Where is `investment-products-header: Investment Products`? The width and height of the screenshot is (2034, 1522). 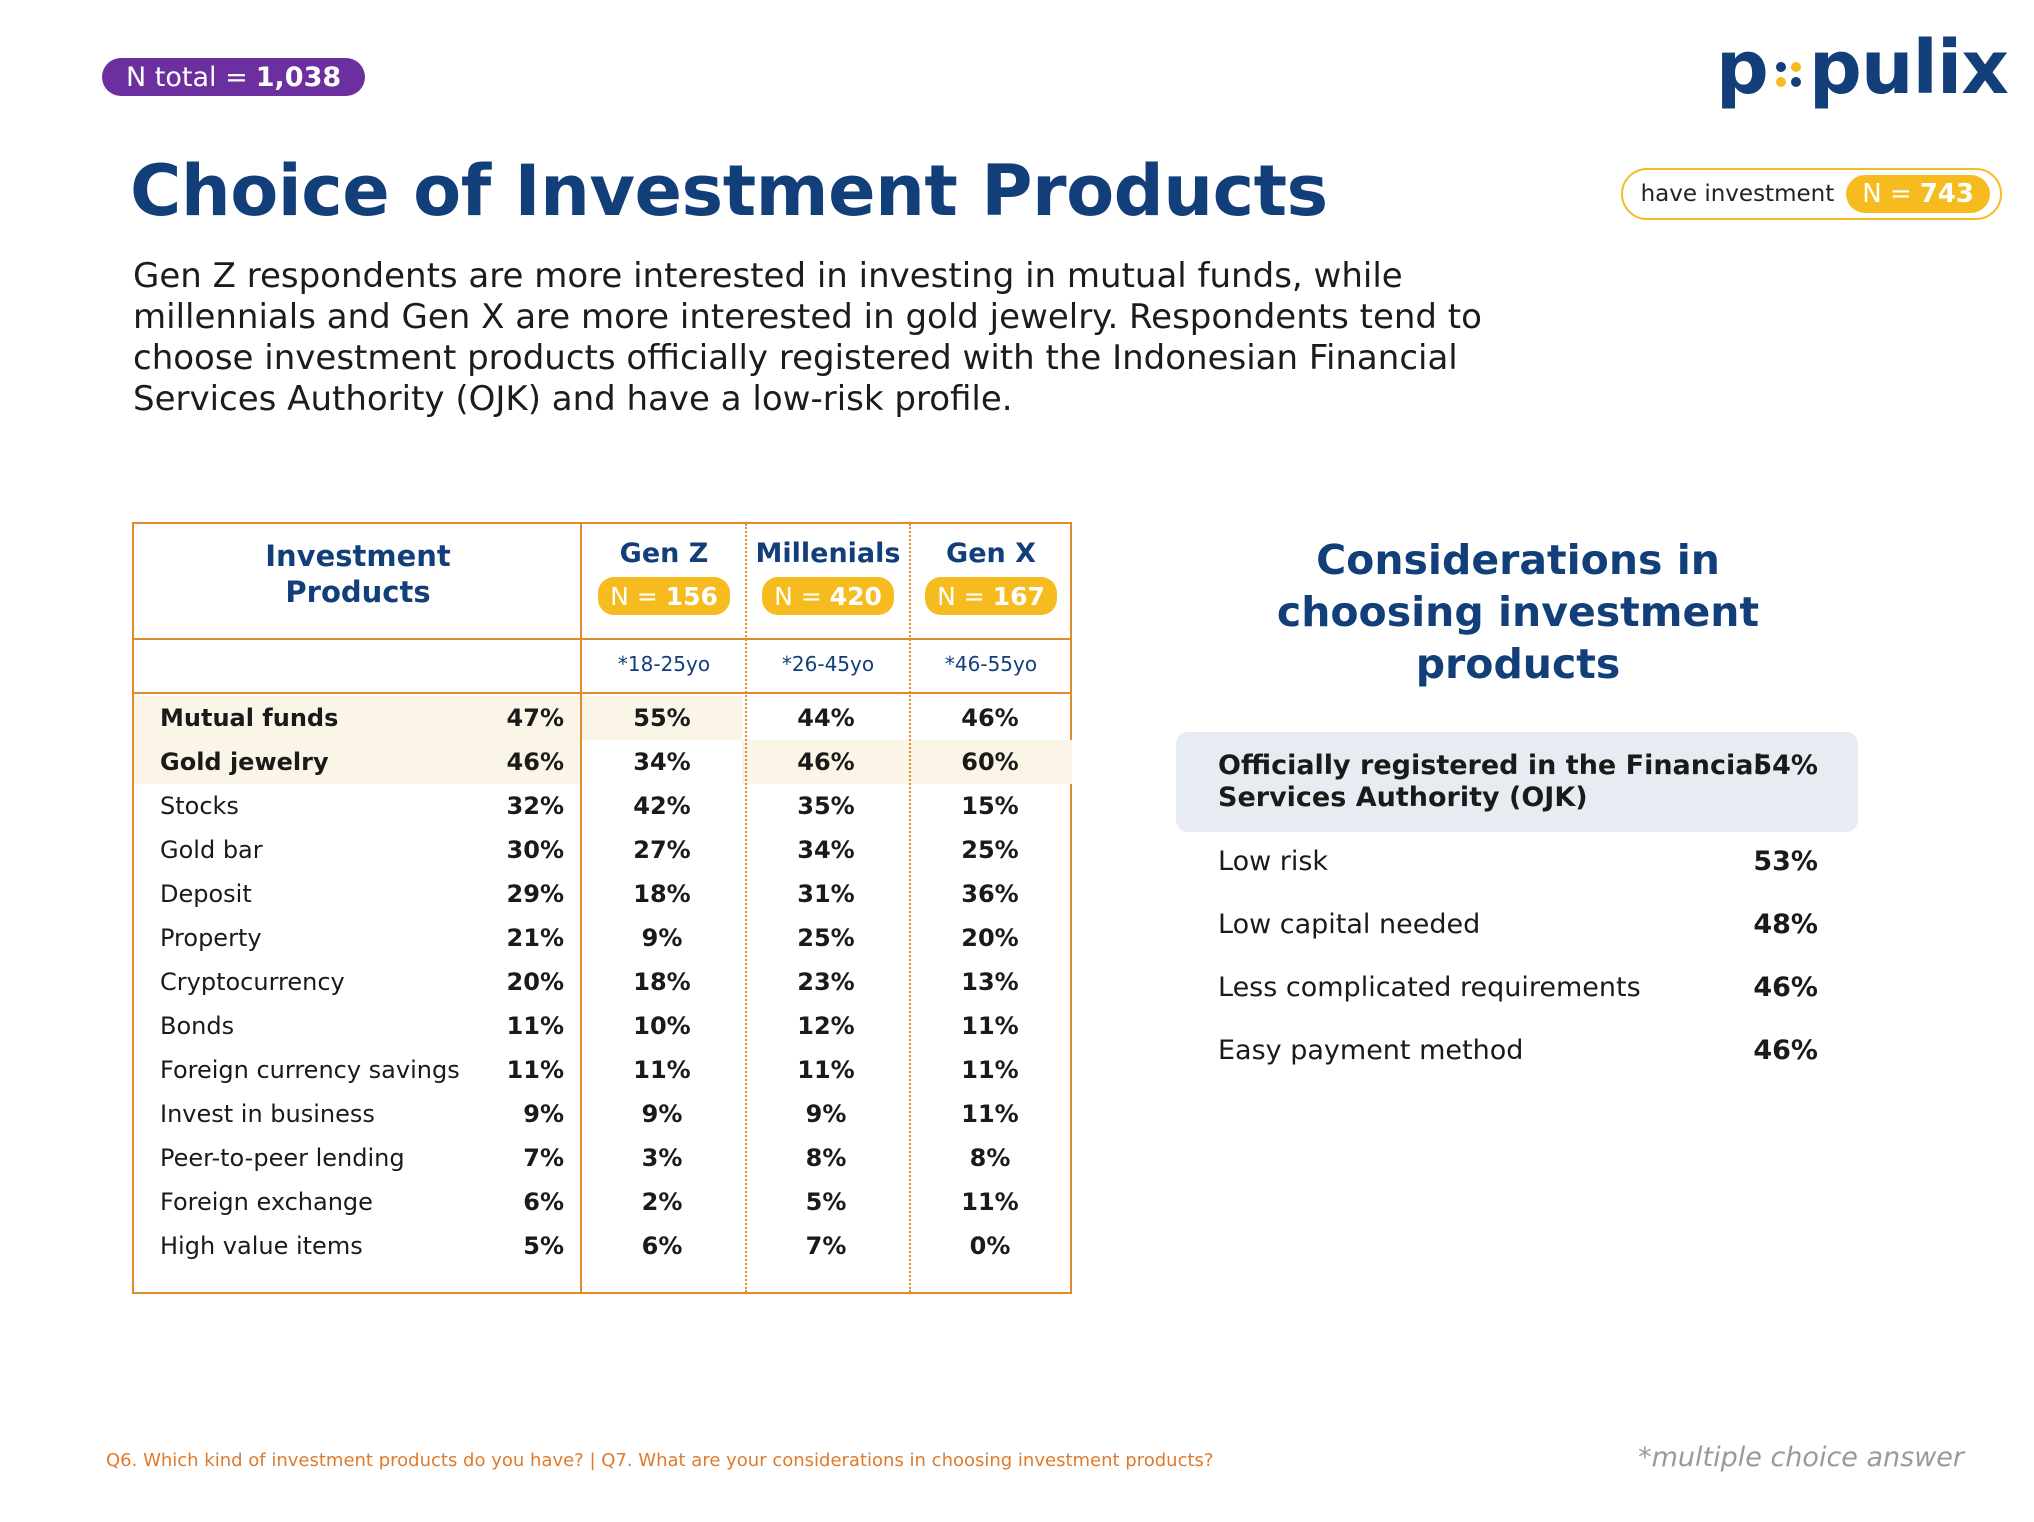 investment-products-header: Investment Products is located at coordinates (358, 574).